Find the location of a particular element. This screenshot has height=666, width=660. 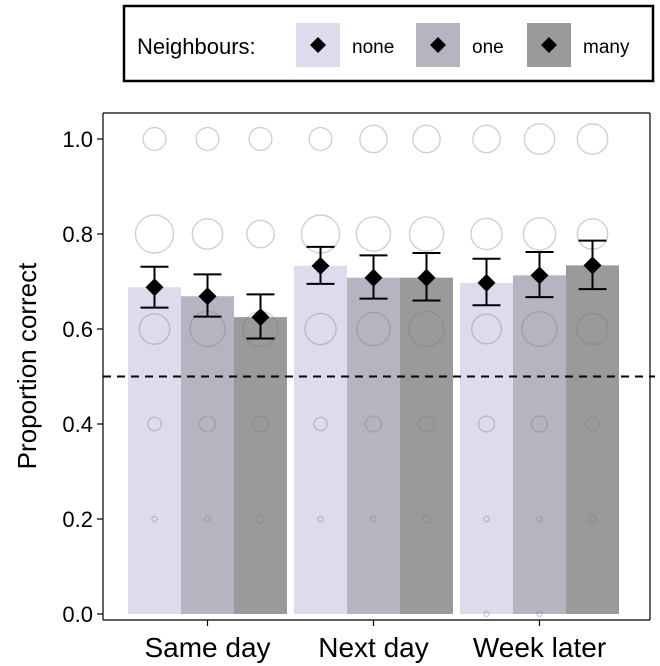

legend-title: Neighbours: is located at coordinates (196, 46).